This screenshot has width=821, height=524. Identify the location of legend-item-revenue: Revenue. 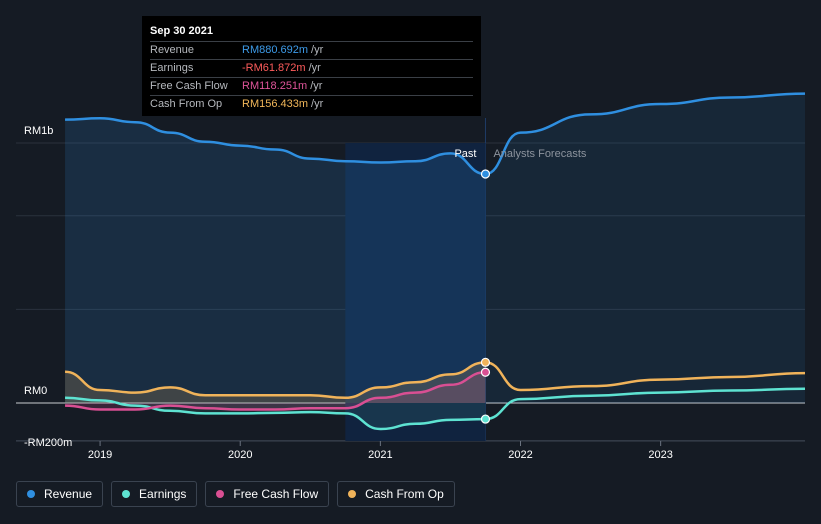
(60, 494).